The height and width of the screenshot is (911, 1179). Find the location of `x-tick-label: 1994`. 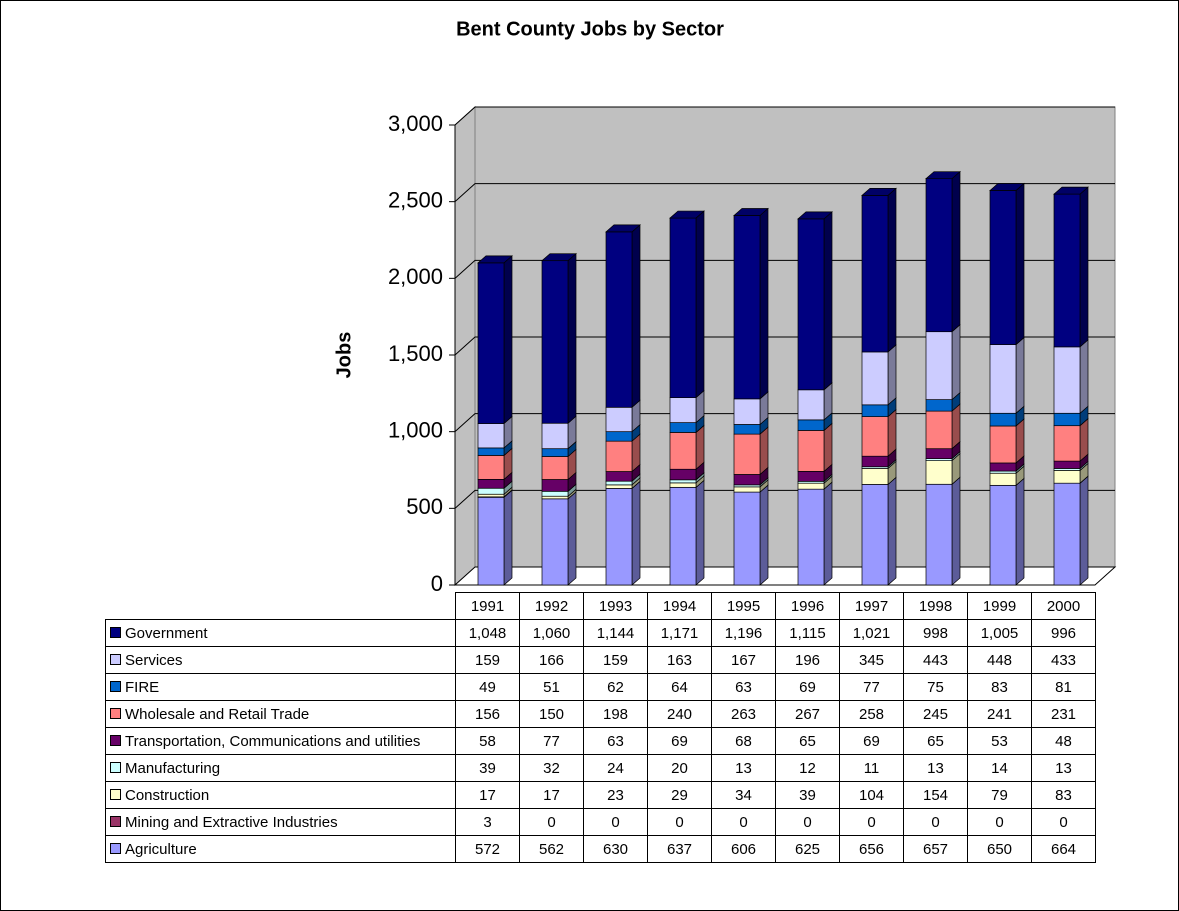

x-tick-label: 1994 is located at coordinates (679, 606).